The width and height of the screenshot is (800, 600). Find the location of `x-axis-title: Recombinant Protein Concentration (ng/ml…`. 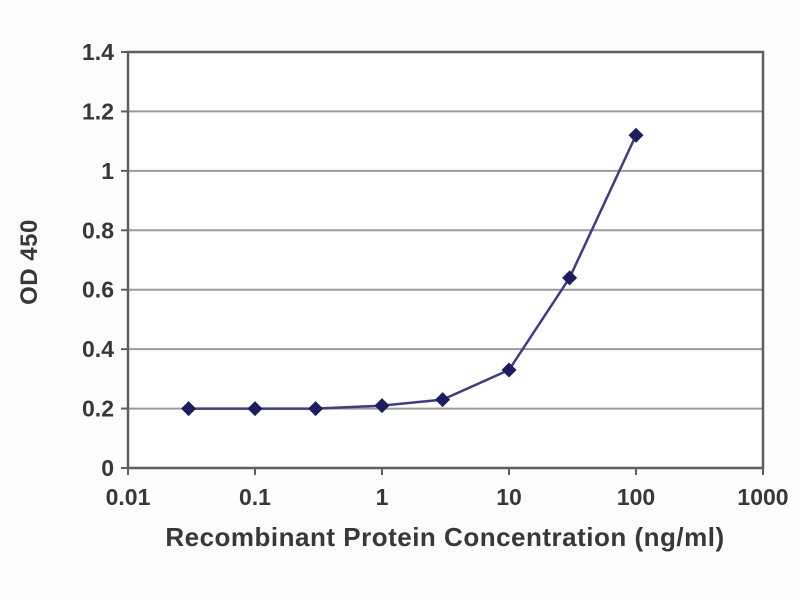

x-axis-title: Recombinant Protein Concentration (ng/ml… is located at coordinates (445, 537).